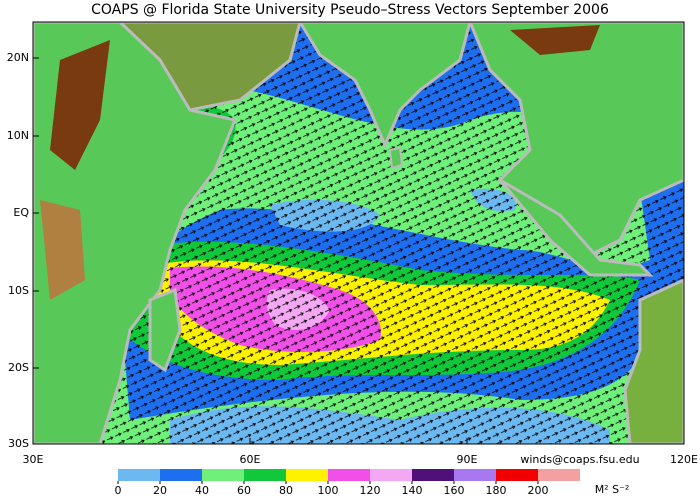 This screenshot has height=500, width=700. What do you see at coordinates (18, 57) in the screenshot?
I see `lat-label: 20N` at bounding box center [18, 57].